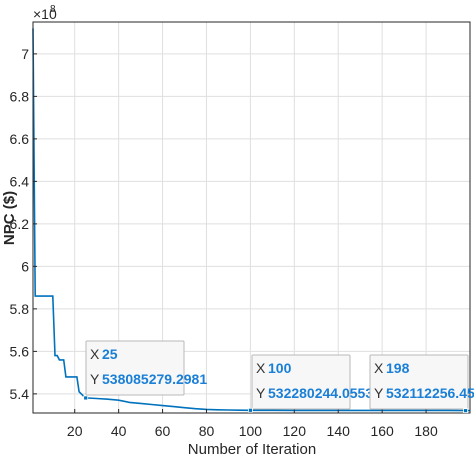 The height and width of the screenshot is (460, 474). Describe the element at coordinates (25, 54) in the screenshot. I see `y-tick-label: 7` at that location.